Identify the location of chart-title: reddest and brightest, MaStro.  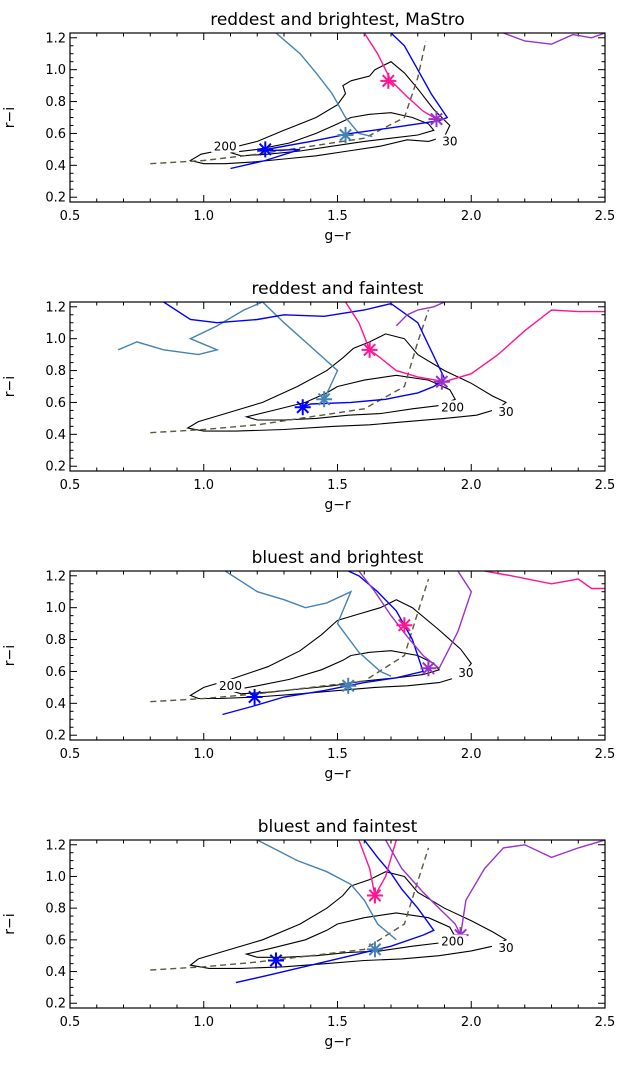
(337, 20).